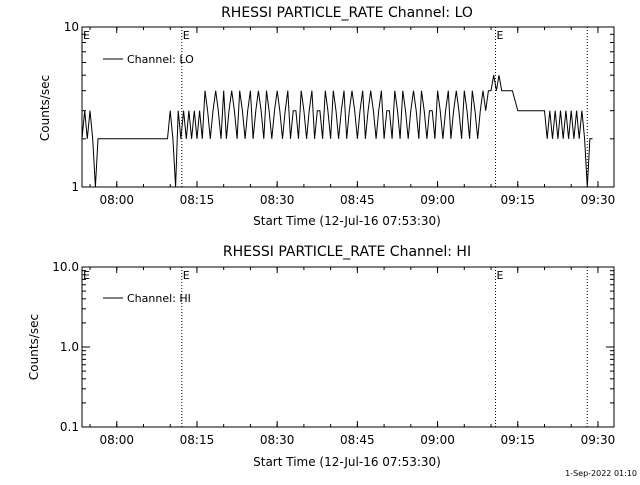 This screenshot has width=640, height=485. I want to click on legend-entry: Channel: LO, so click(160, 59).